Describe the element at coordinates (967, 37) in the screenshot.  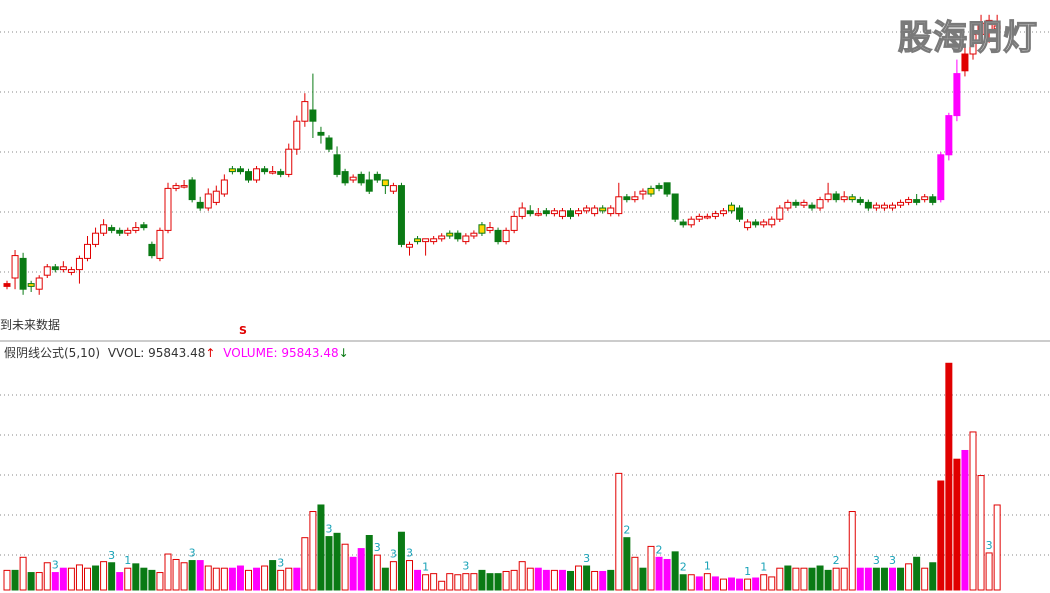
I see `watermark-logo: 股海明灯` at that location.